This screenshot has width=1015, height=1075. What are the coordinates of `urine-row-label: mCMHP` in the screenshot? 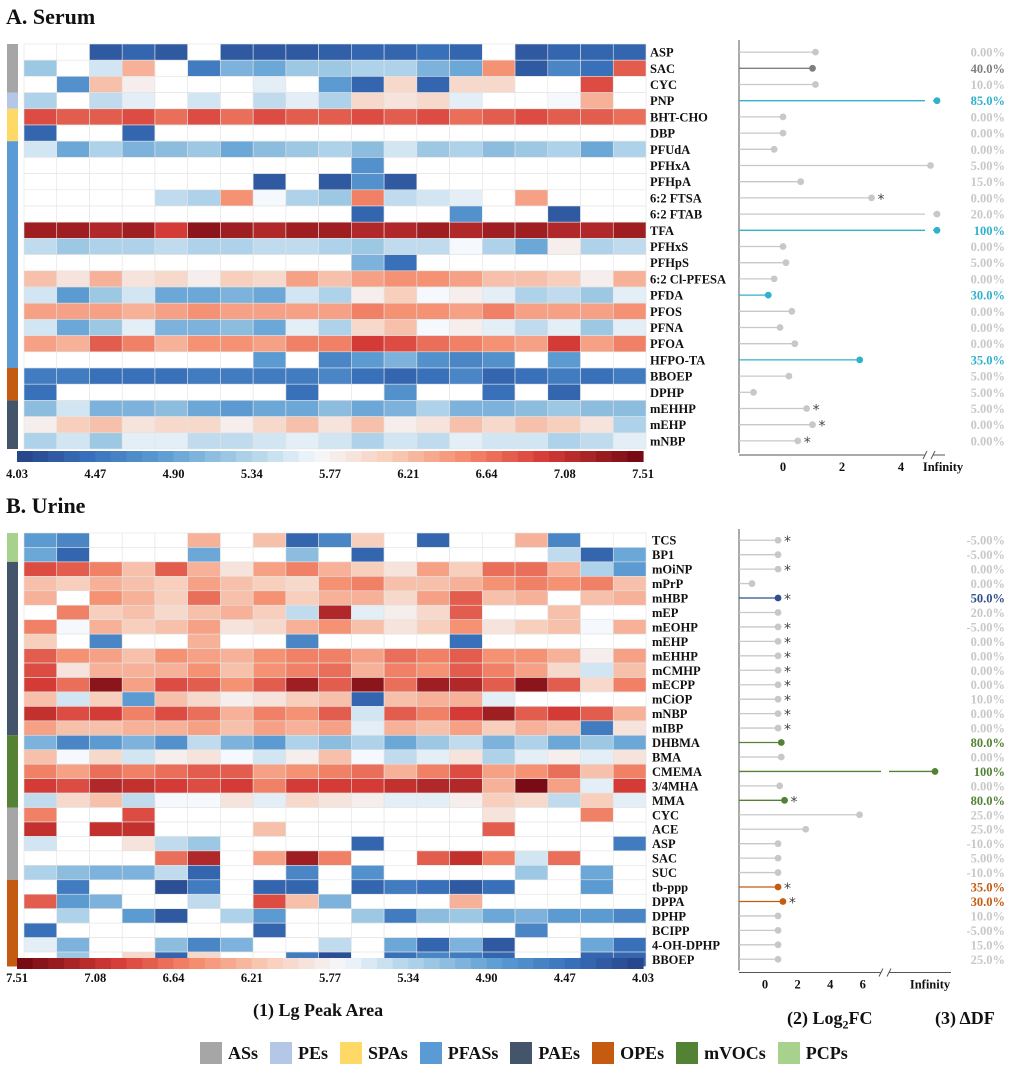 It's located at (676, 671).